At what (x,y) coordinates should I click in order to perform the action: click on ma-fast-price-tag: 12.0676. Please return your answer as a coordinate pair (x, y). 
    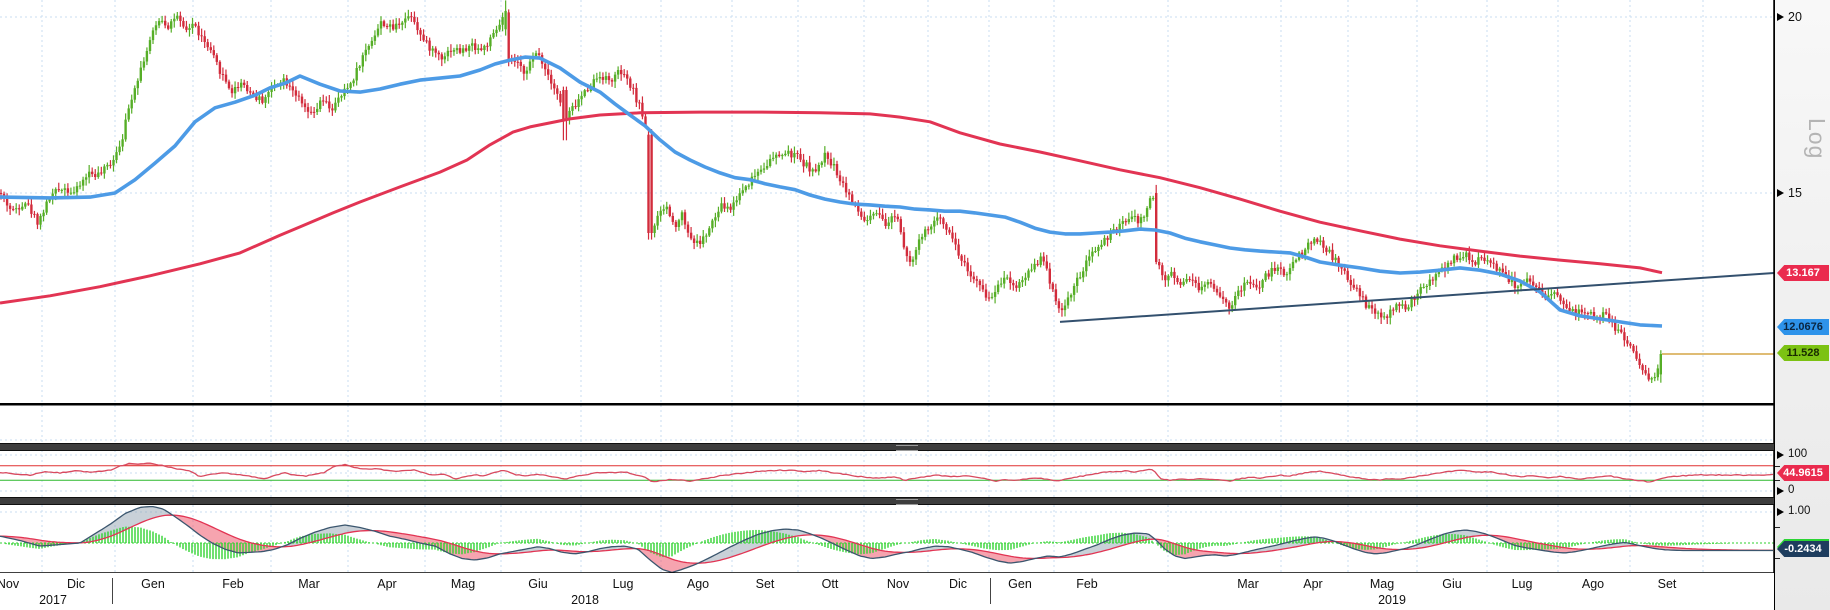
    Looking at the image, I should click on (1803, 327).